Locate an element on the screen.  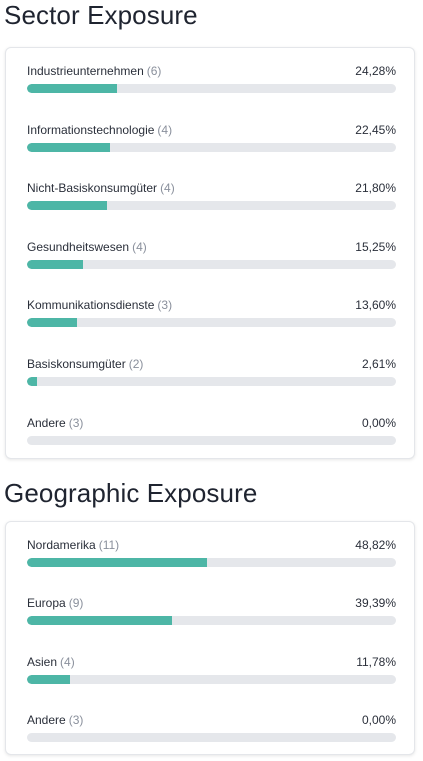
sector-row: Industrieunternehmen (6) 24,28% is located at coordinates (211, 80).